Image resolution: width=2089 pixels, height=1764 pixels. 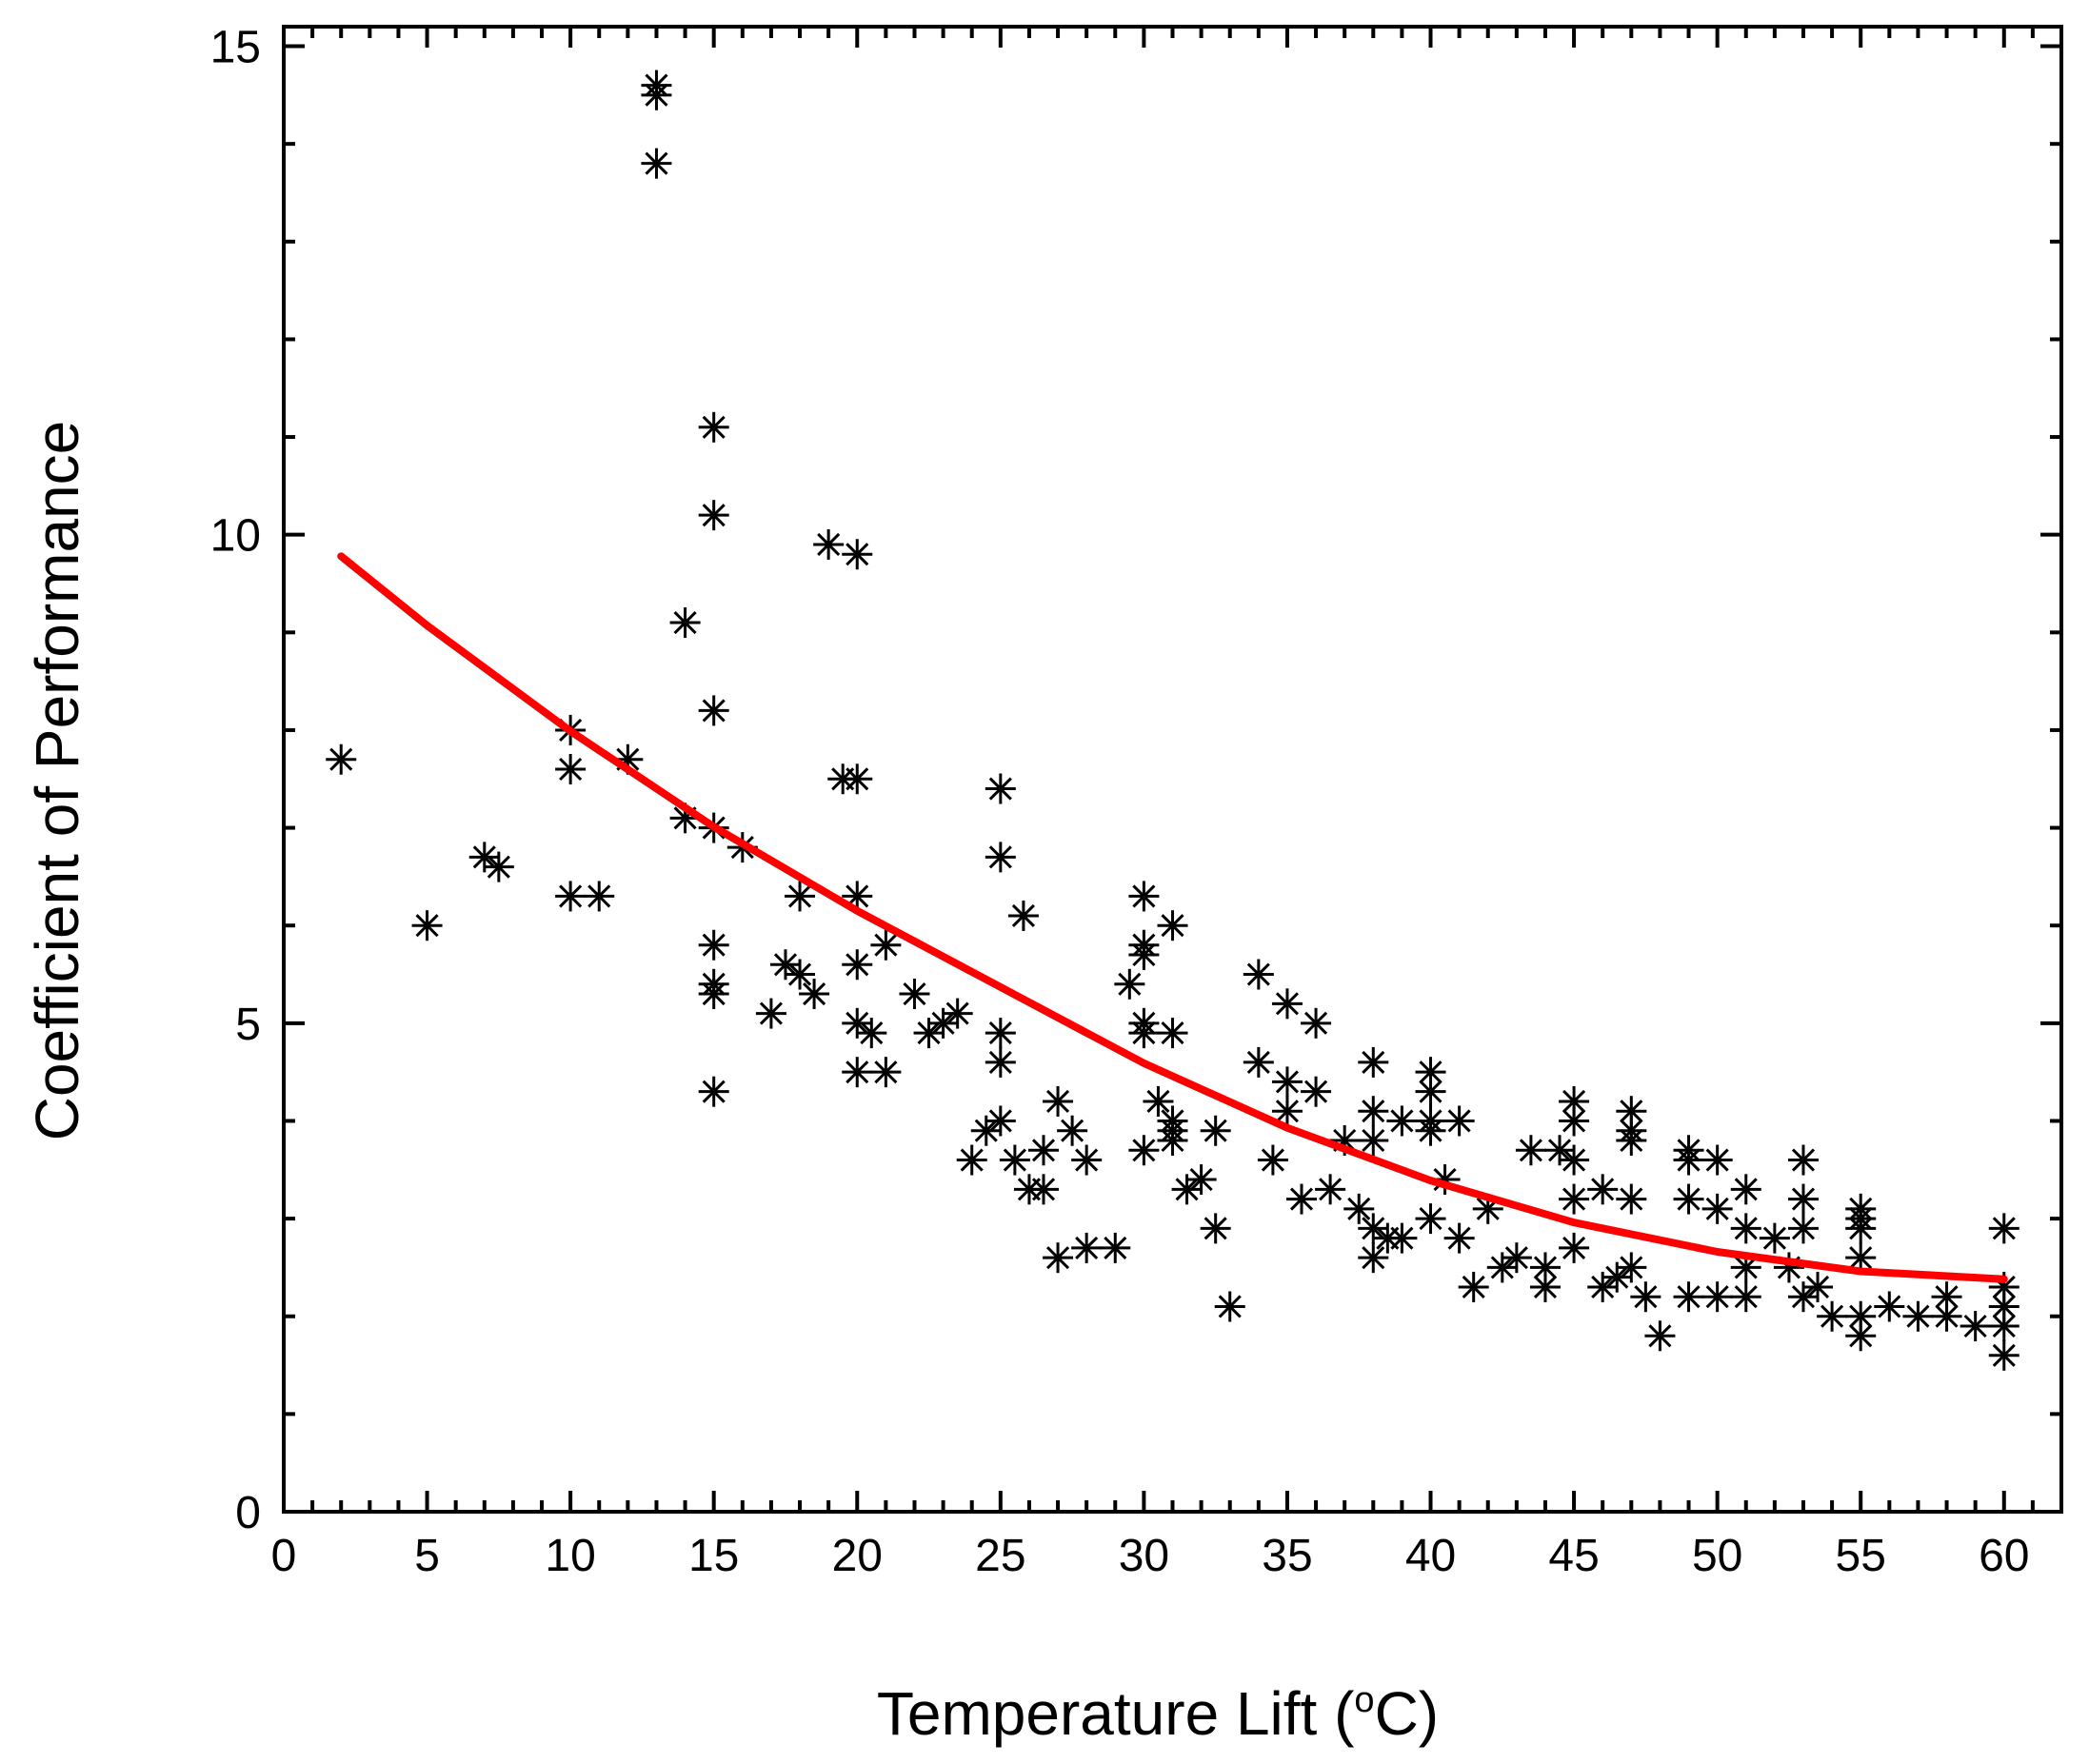 I want to click on y-tick-label: 0, so click(x=248, y=1513).